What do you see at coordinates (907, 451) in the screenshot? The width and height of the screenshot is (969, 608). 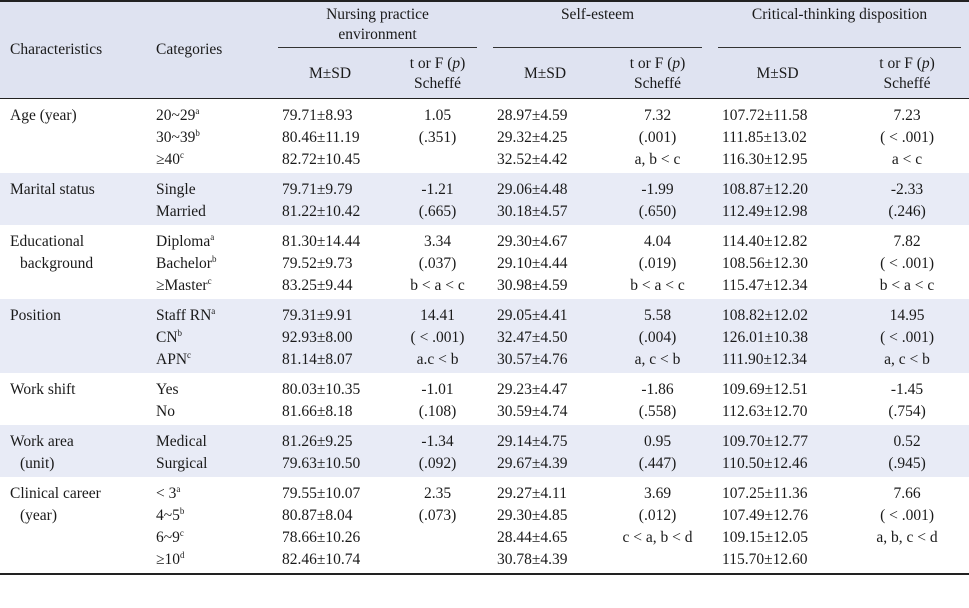 I see `ctd-t-cell: 0.52 (.945)` at bounding box center [907, 451].